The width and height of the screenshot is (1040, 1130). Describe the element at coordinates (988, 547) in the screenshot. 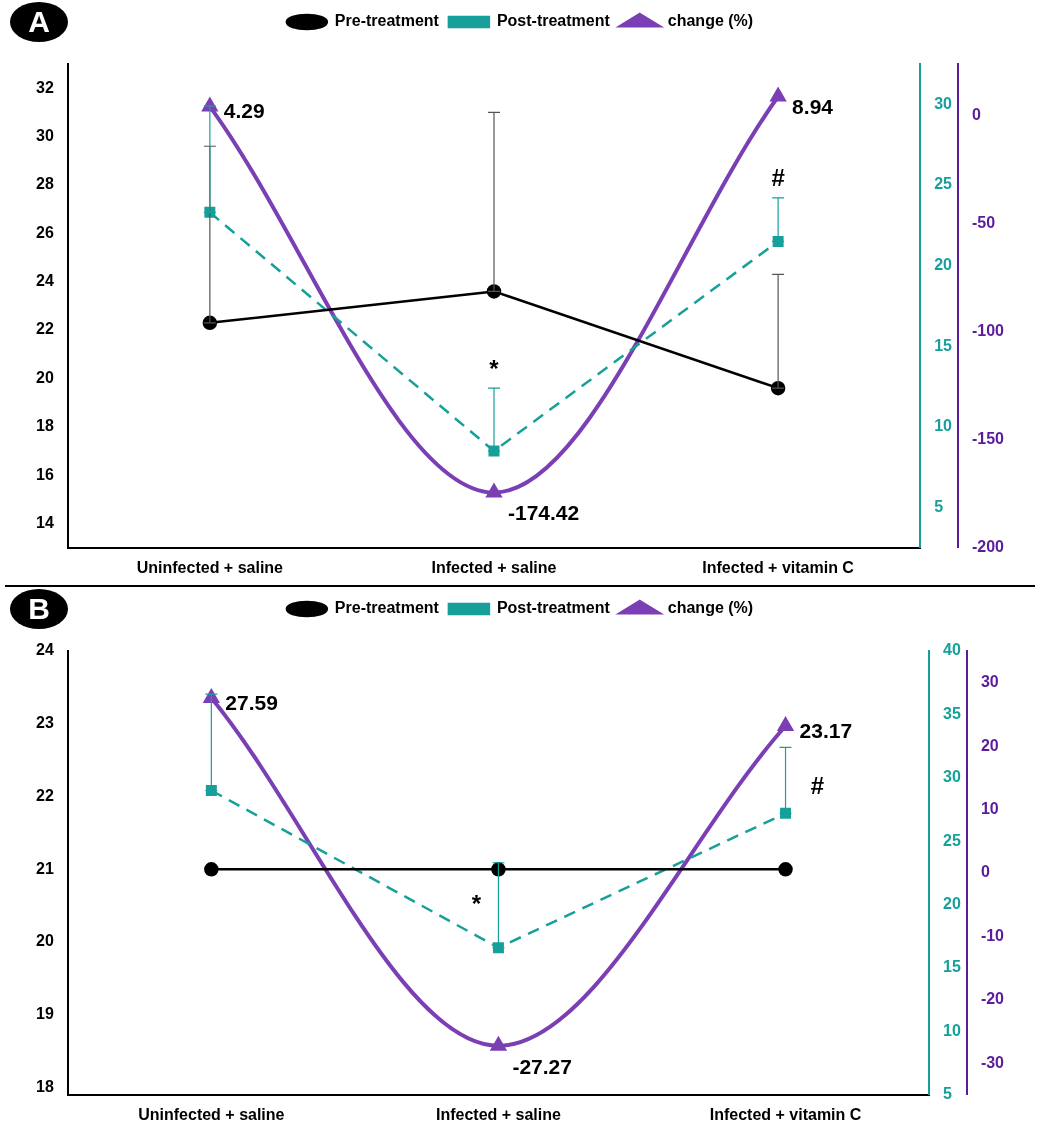

I see `y3-tick-label: -200` at that location.